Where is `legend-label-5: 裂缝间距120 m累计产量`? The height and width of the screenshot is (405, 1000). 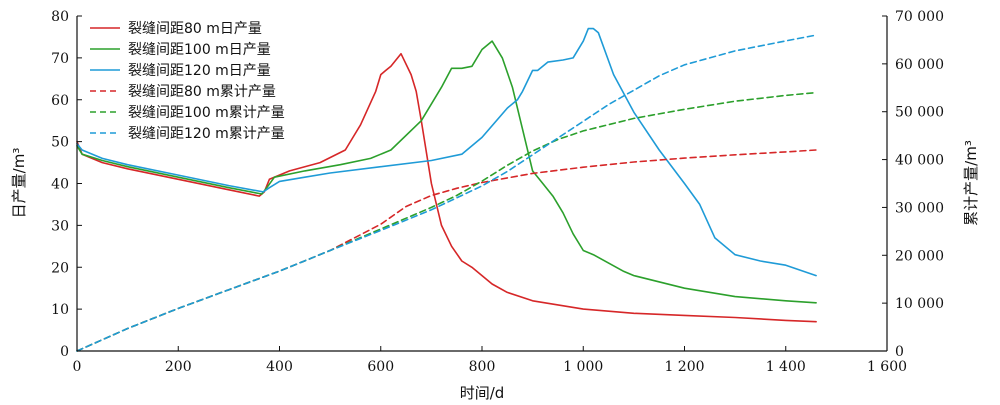 legend-label-5: 裂缝间距120 m累计产量 is located at coordinates (206, 134).